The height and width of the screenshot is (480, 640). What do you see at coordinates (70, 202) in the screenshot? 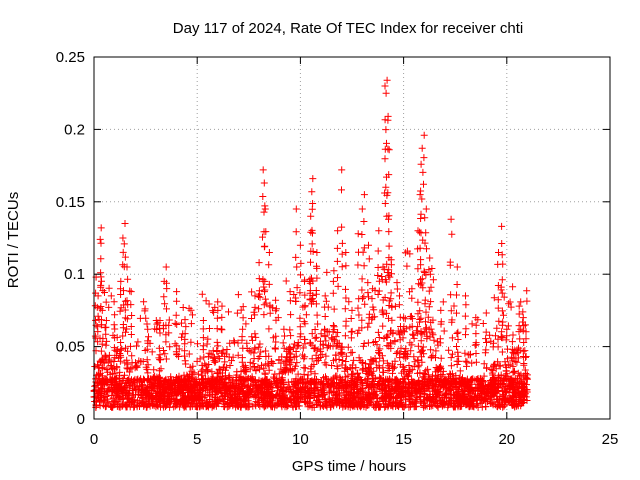
I see `y-tick-label: 0.15` at bounding box center [70, 202].